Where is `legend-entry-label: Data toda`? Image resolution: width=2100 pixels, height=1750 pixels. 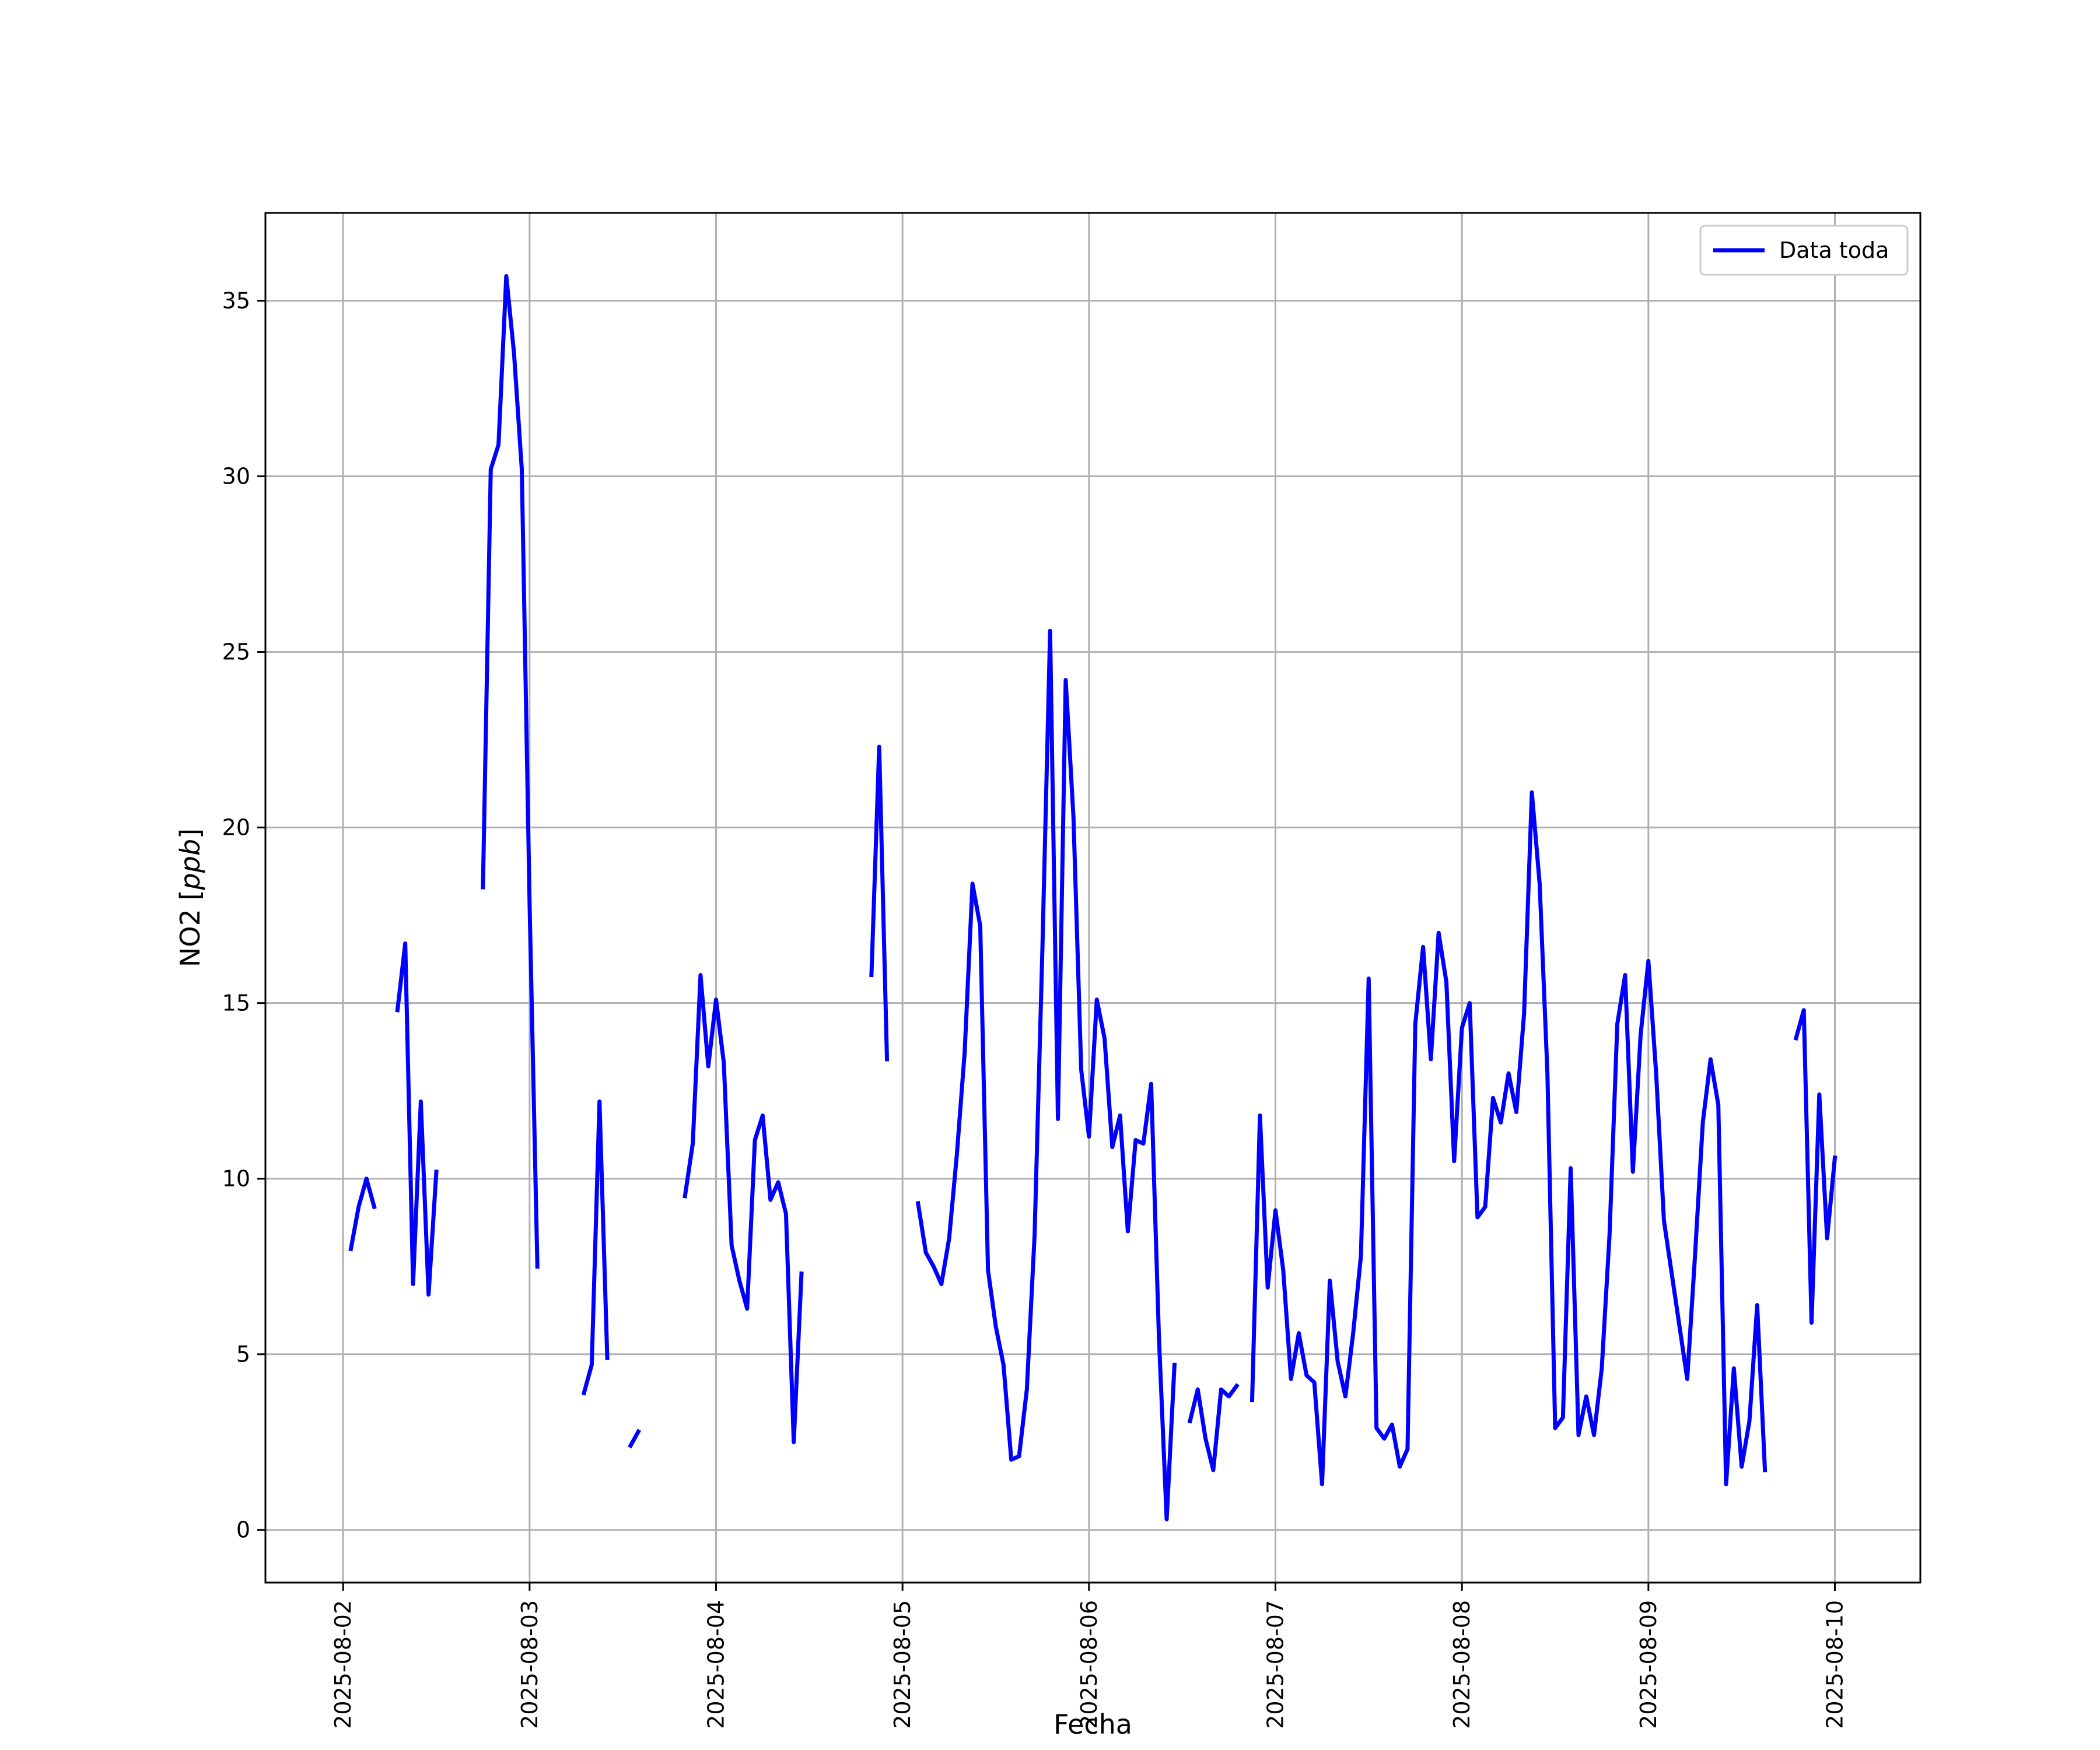 legend-entry-label: Data toda is located at coordinates (1834, 250).